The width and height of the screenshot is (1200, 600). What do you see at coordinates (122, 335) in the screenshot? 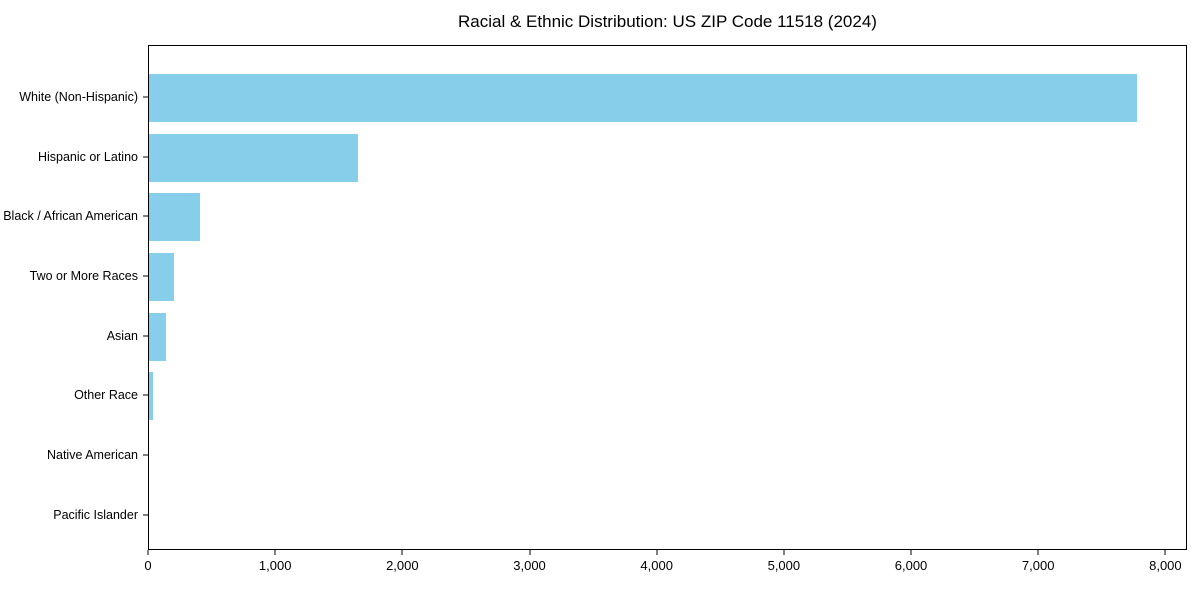
I see `y-tick-label-asian: Asian` at bounding box center [122, 335].